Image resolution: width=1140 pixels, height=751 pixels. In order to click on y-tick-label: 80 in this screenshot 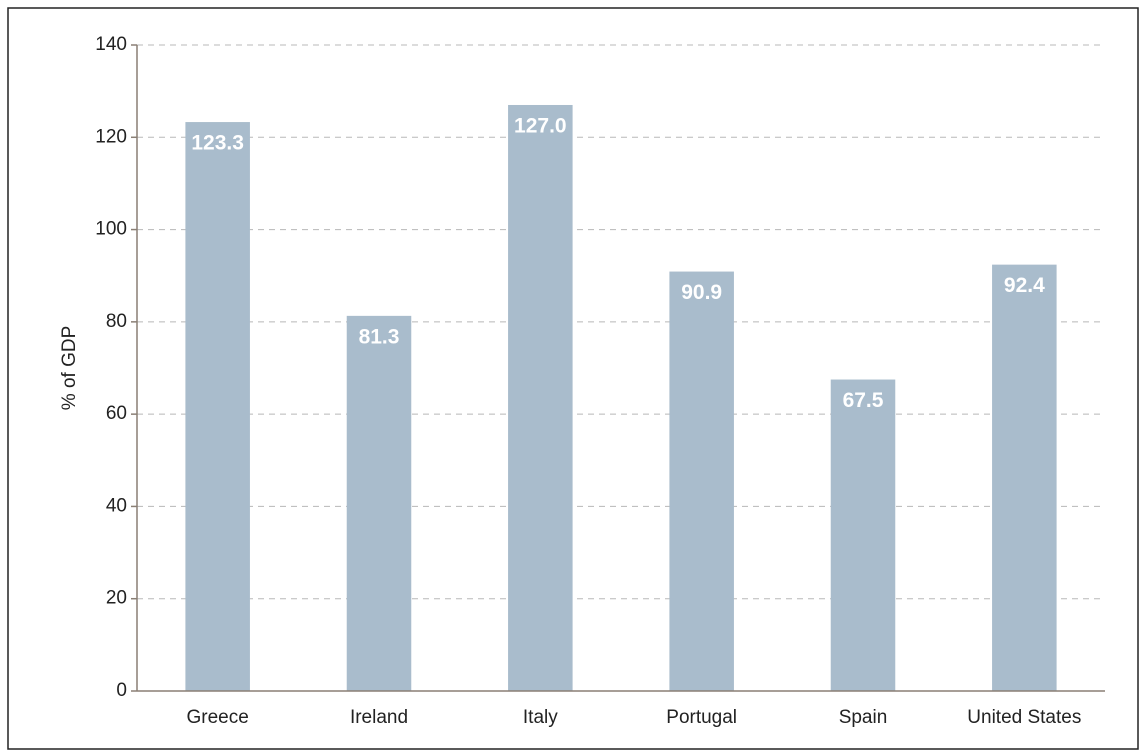, I will do `click(116, 321)`.